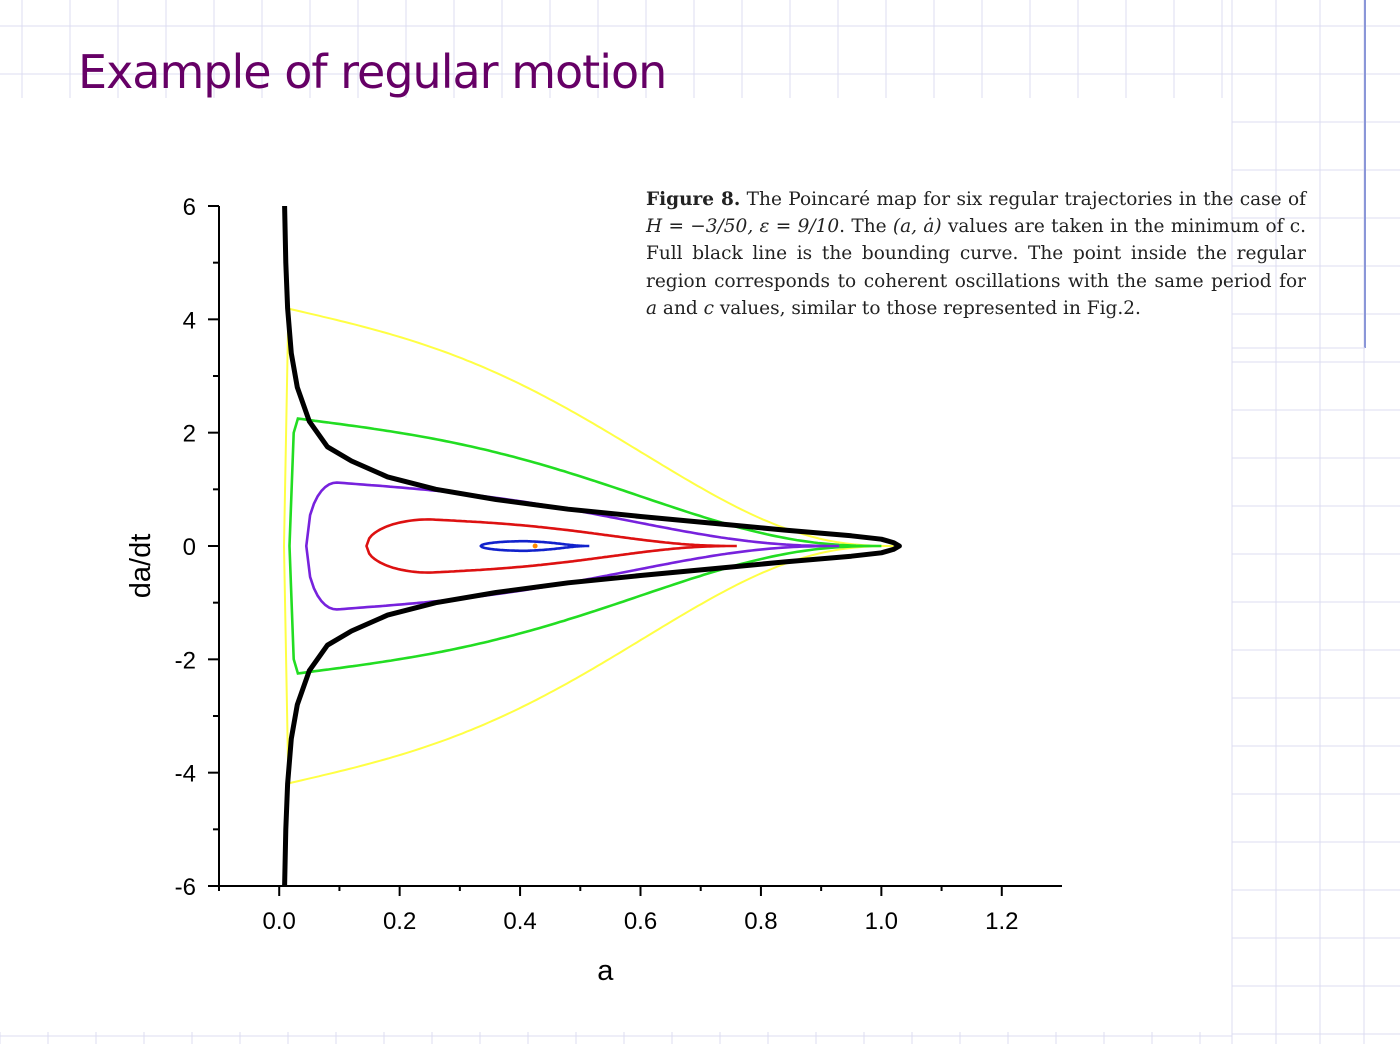 This screenshot has height=1044, width=1400. I want to click on x-tick-label: 0.8, so click(760, 921).